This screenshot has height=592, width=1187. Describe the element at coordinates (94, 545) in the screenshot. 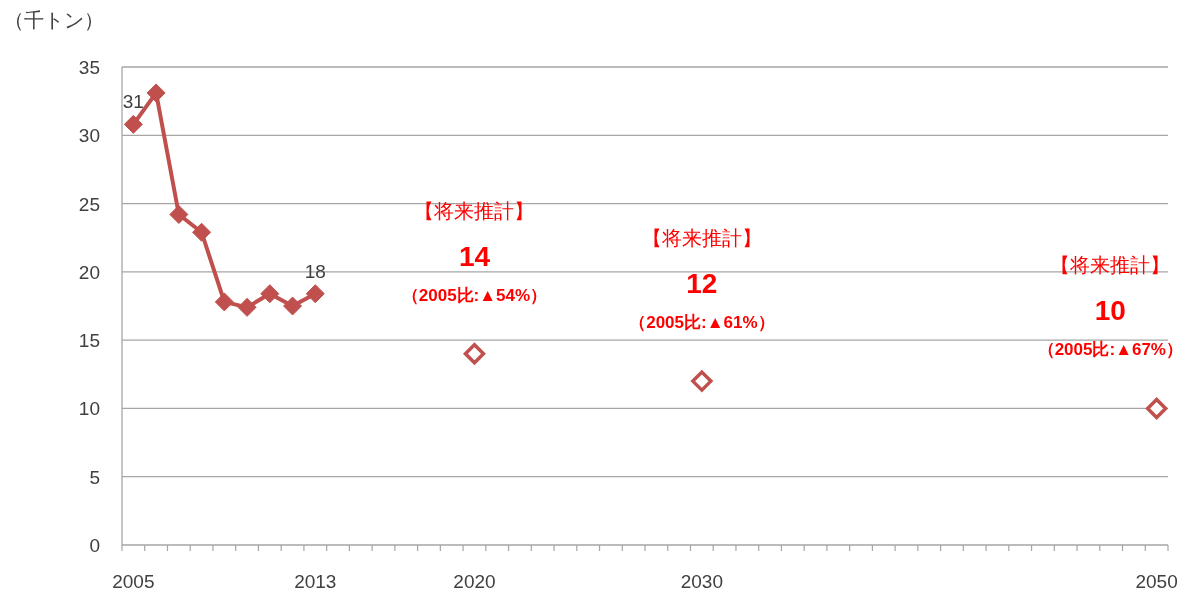

I see `y-tick-label: 0` at that location.